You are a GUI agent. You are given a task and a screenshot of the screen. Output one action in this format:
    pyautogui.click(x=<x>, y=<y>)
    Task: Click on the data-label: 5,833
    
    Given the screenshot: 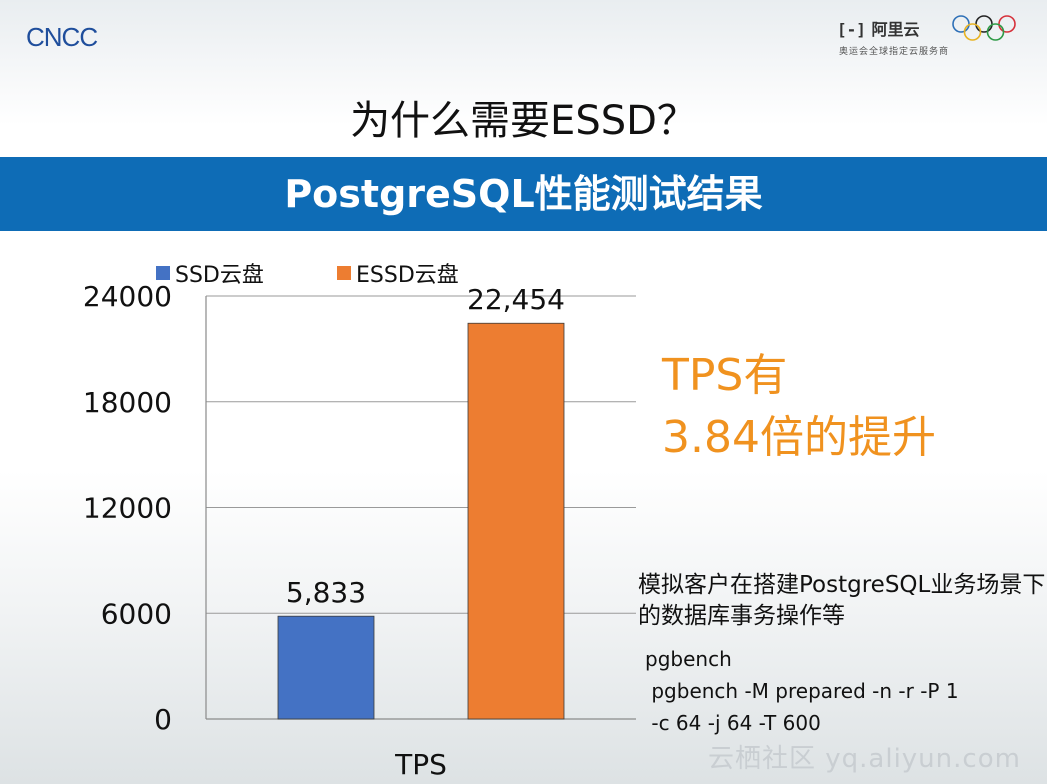 What is the action you would take?
    pyautogui.click(x=326, y=592)
    